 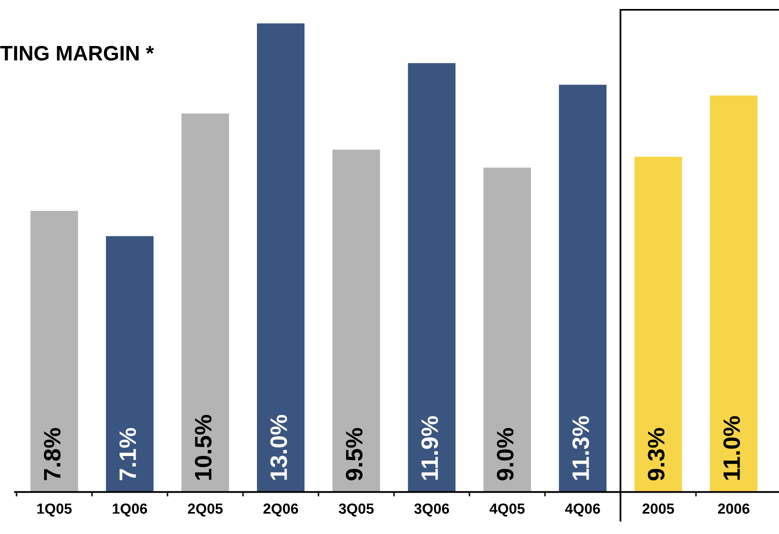 What do you see at coordinates (203, 447) in the screenshot?
I see `data-label: 10.5%` at bounding box center [203, 447].